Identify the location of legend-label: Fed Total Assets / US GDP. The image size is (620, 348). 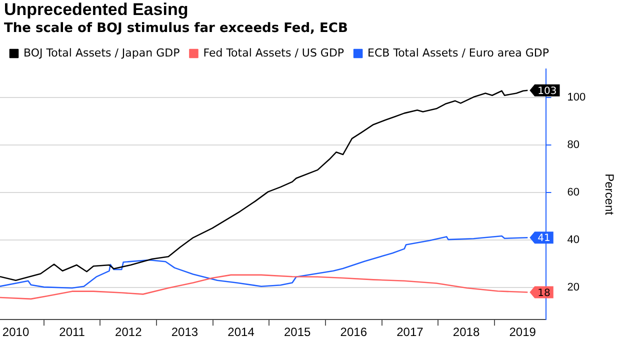
(273, 53).